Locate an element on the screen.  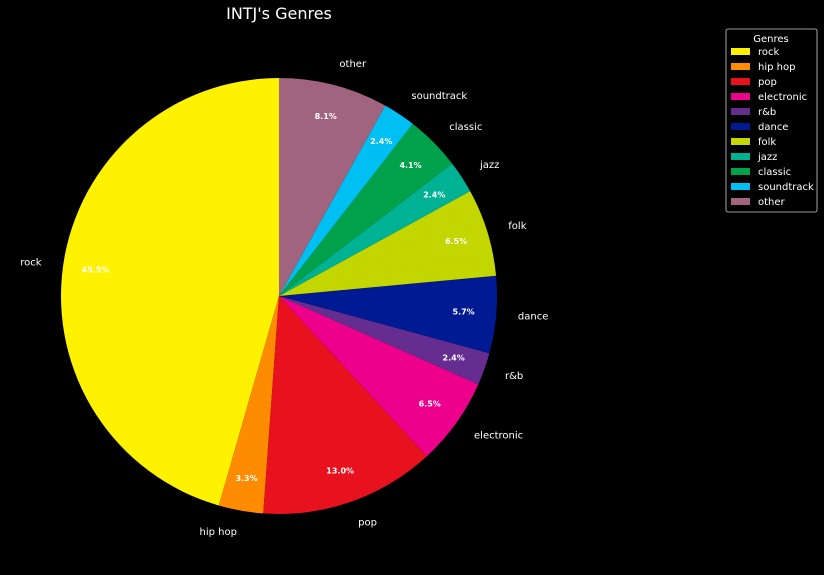
pct-label-electronic: 6.5% is located at coordinates (430, 403).